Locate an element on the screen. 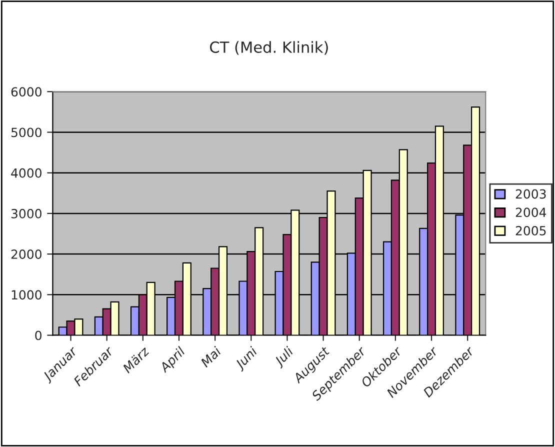 The width and height of the screenshot is (555, 447). chart-title: CT (Med. Klinik) is located at coordinates (269, 48).